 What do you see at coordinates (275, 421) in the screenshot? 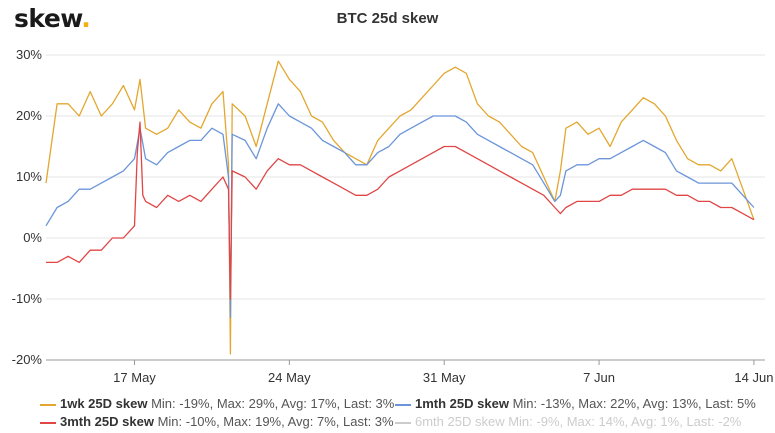
I see `legend-stats: Min: -10%, Max: 19%, Avg: 7%, Last: 3%` at bounding box center [275, 421].